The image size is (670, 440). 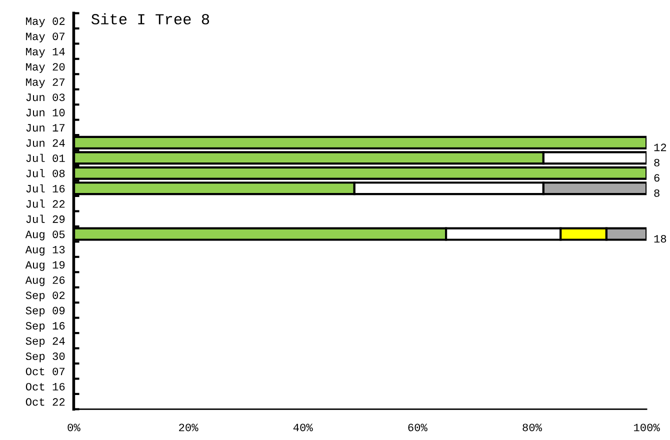 What do you see at coordinates (45, 402) in the screenshot?
I see `y-tick-label: Oct 22` at bounding box center [45, 402].